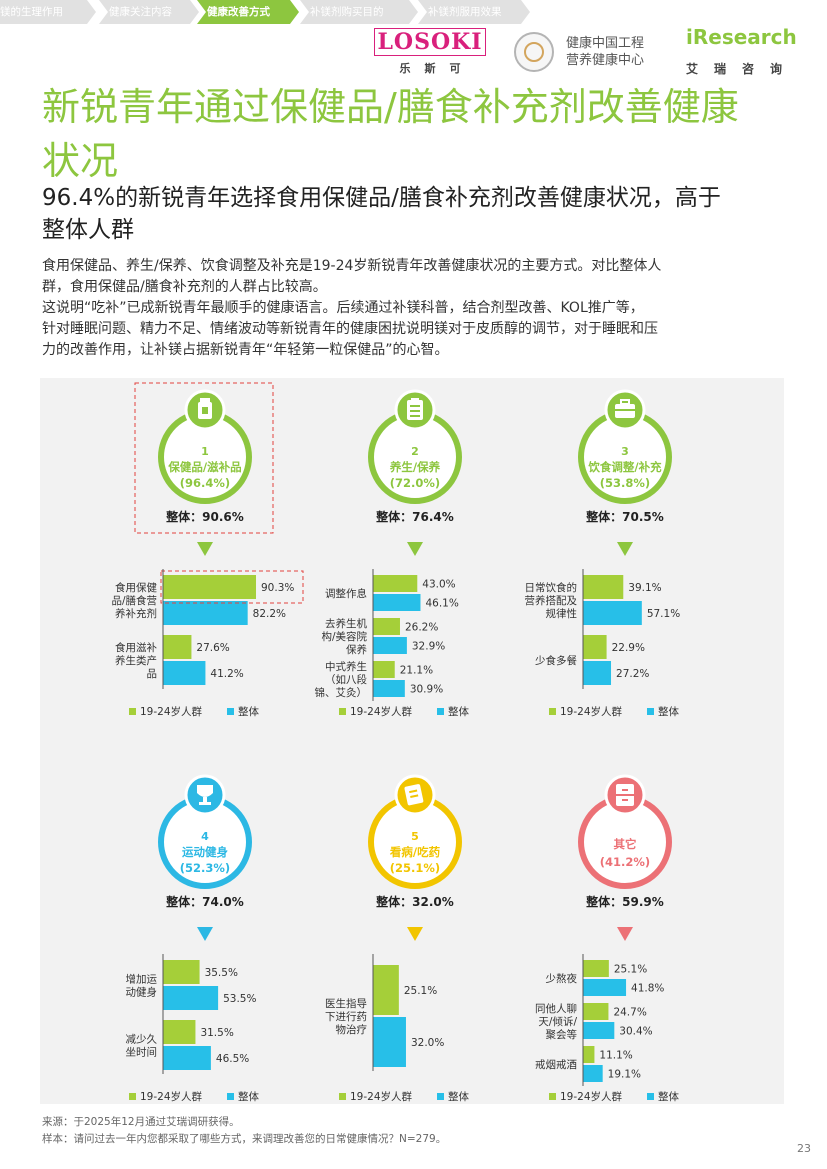 The image size is (827, 1169). I want to click on item-label: 规律性, so click(562, 613).